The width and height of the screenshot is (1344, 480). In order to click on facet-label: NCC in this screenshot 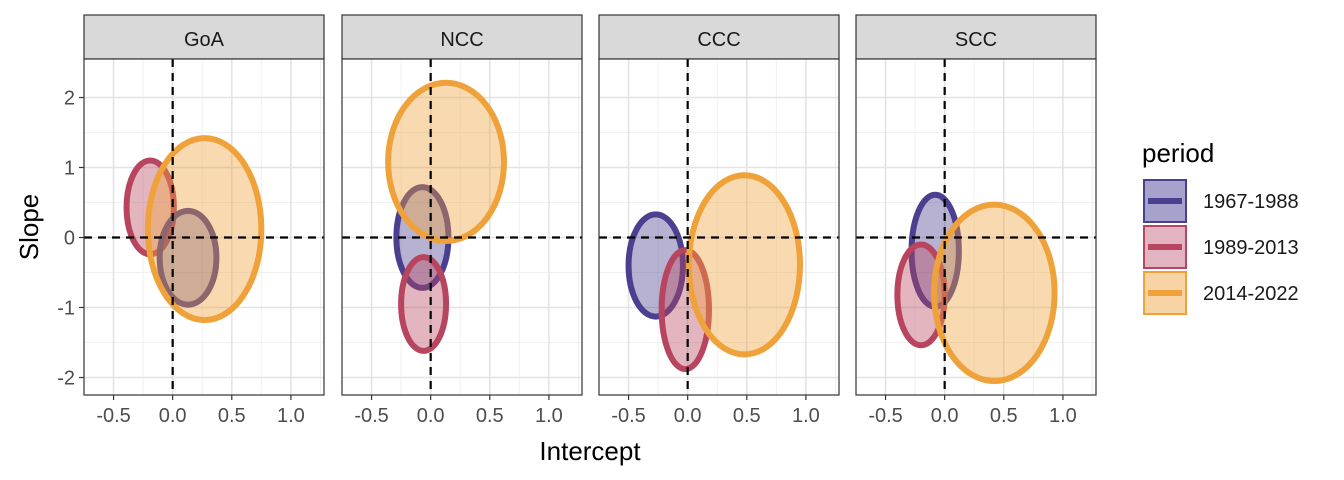, I will do `click(461, 40)`.